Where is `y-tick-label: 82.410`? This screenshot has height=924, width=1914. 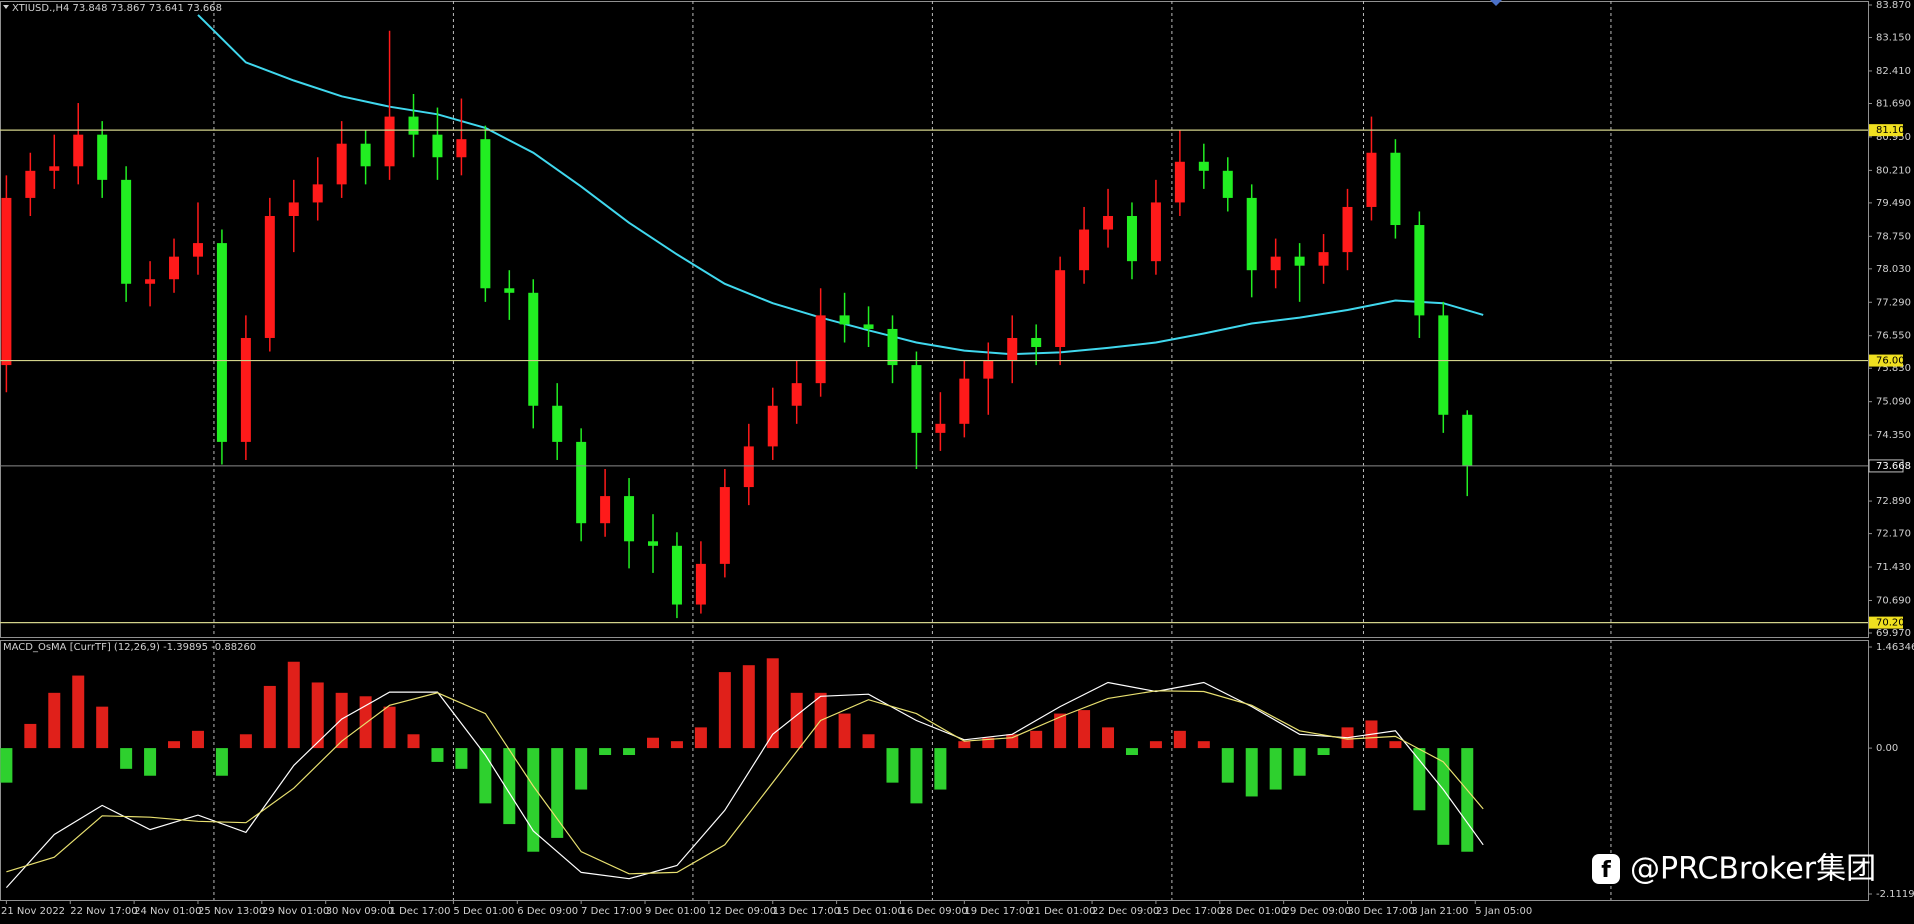
y-tick-label: 82.410 is located at coordinates (1893, 71).